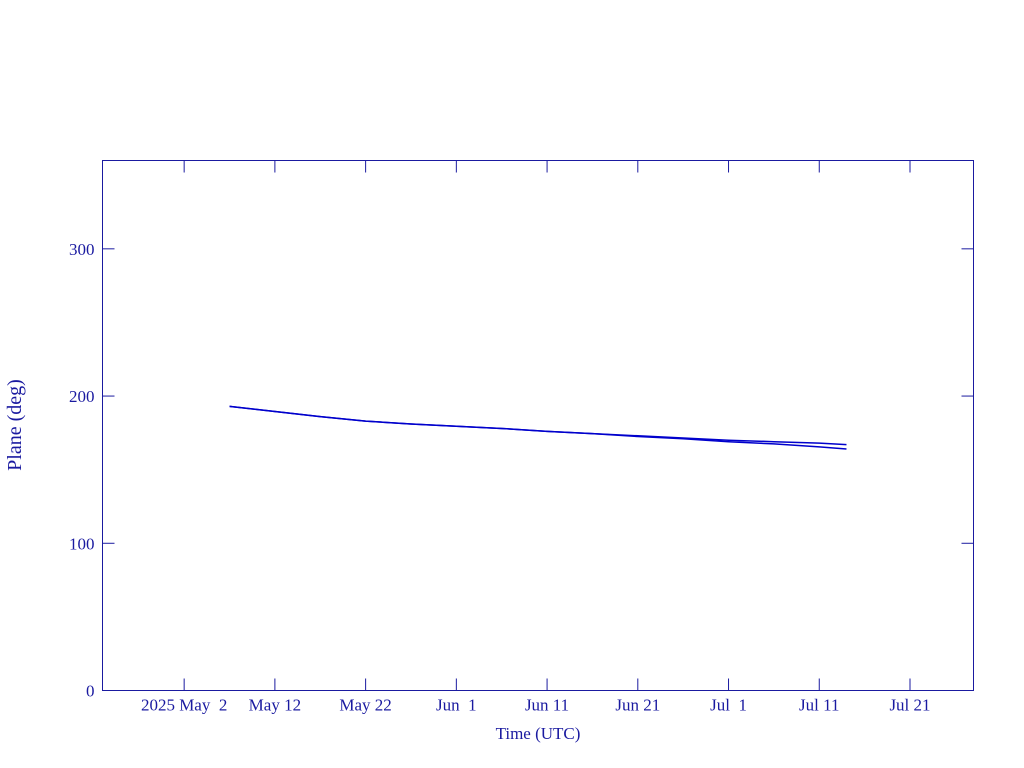 This screenshot has height=768, width=1024. I want to click on x-tick-label: Jun 11, so click(547, 705).